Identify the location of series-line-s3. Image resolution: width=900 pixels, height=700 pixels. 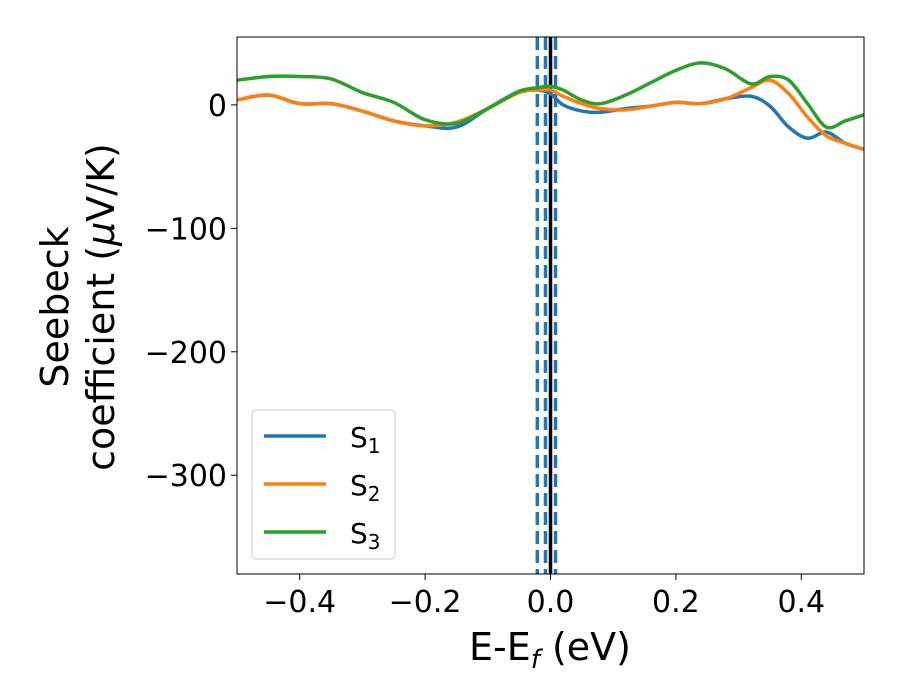
(550, 95).